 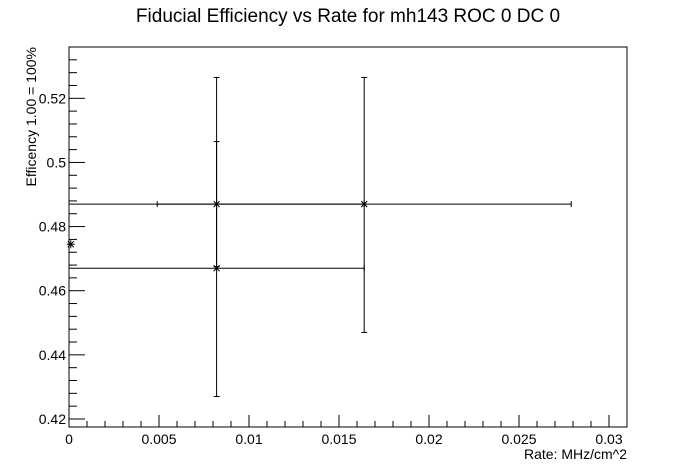 I want to click on x-tick-label: 0.005, so click(x=158, y=439).